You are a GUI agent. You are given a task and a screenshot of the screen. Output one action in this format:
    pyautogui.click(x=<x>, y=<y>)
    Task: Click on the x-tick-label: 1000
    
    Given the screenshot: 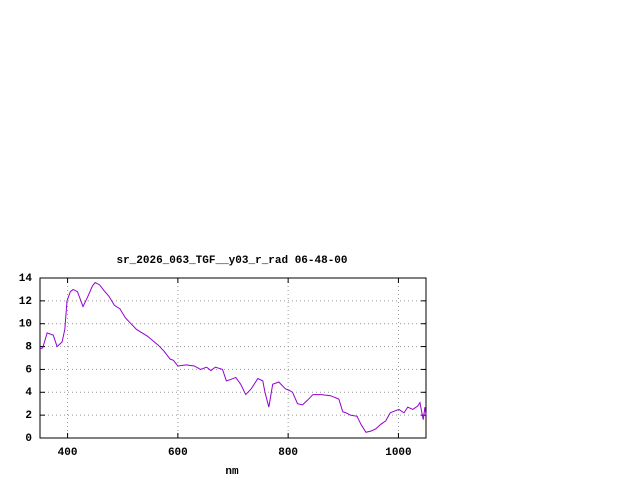 What is the action you would take?
    pyautogui.click(x=398, y=453)
    